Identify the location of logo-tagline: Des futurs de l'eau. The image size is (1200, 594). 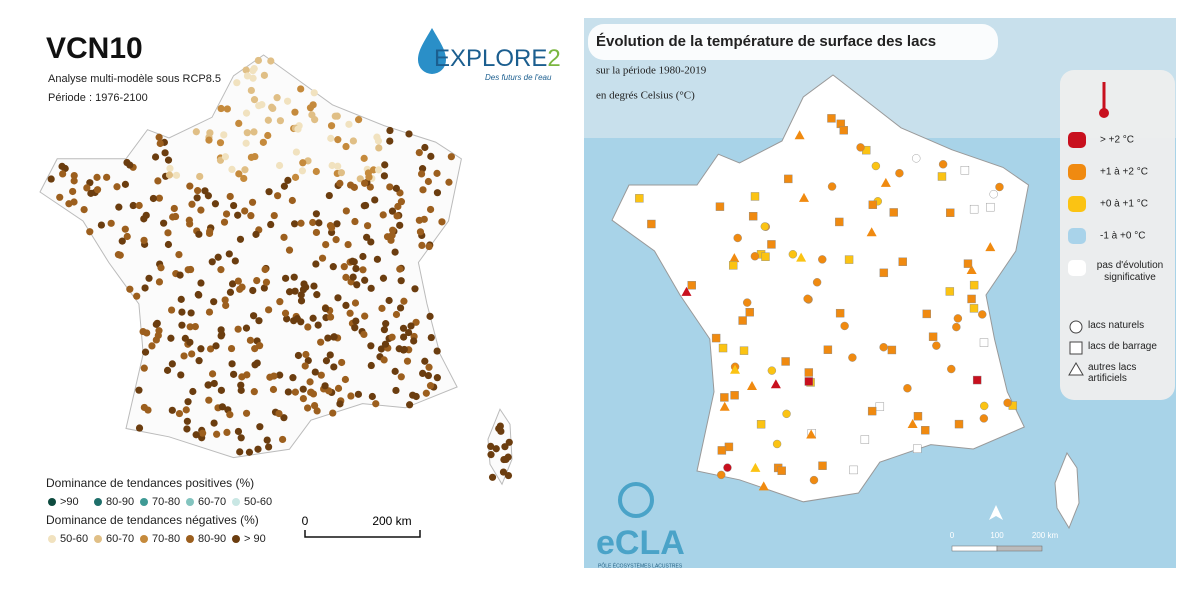
(518, 77).